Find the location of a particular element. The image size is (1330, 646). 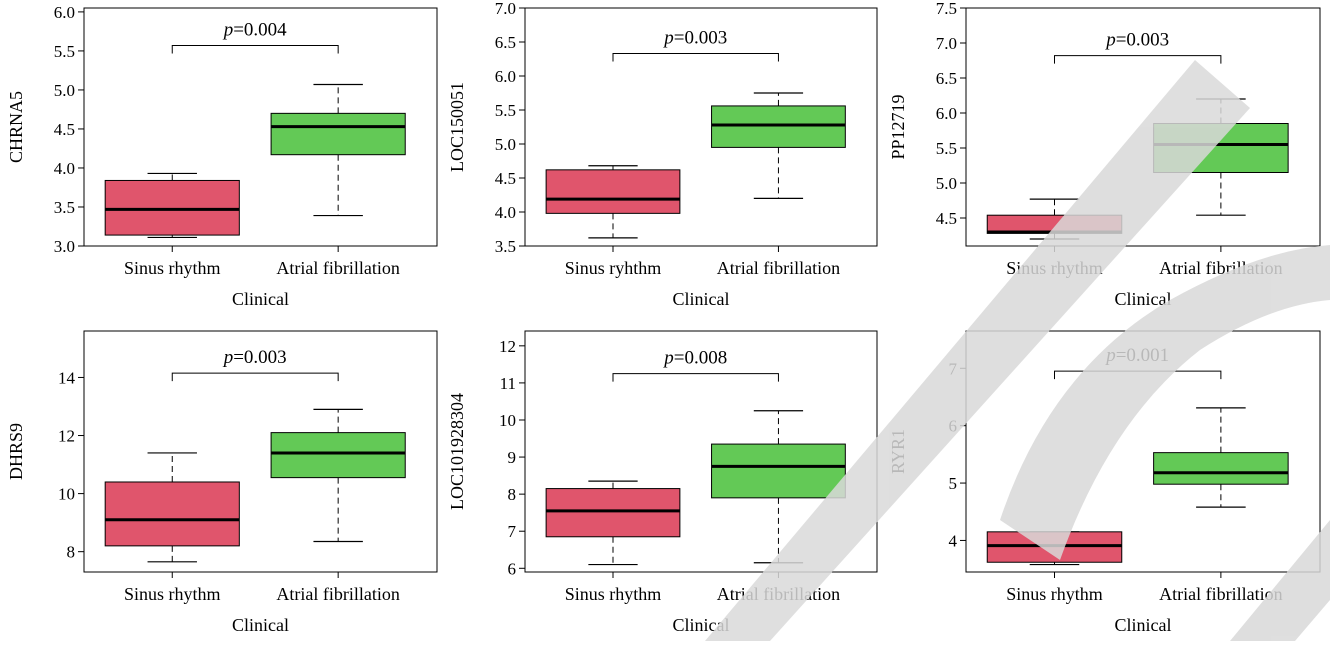

y-tick-label: 9 is located at coordinates (512, 457).